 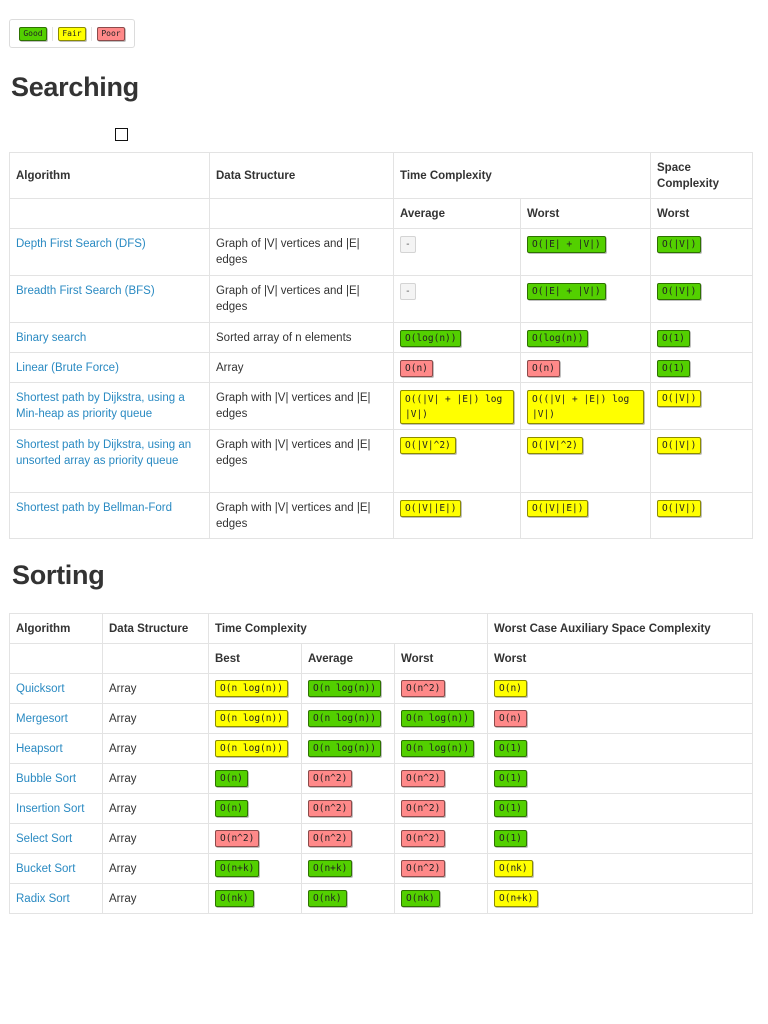 I want to click on header-space-complexity: Space Complexity, so click(x=702, y=175).